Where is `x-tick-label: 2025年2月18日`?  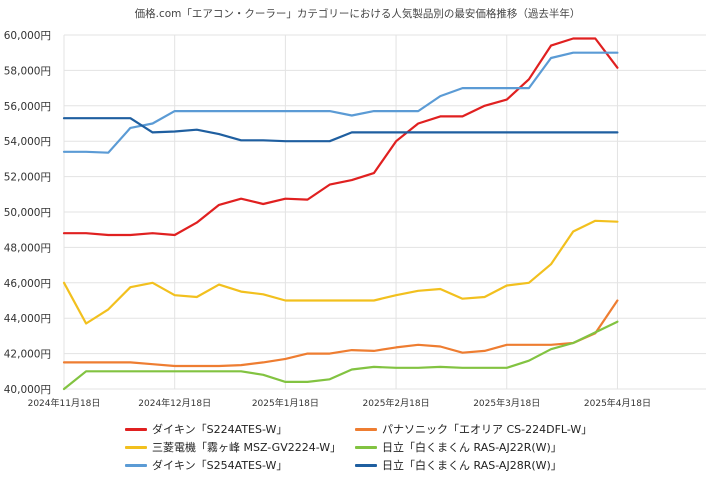 x-tick-label: 2025年2月18日 is located at coordinates (396, 403).